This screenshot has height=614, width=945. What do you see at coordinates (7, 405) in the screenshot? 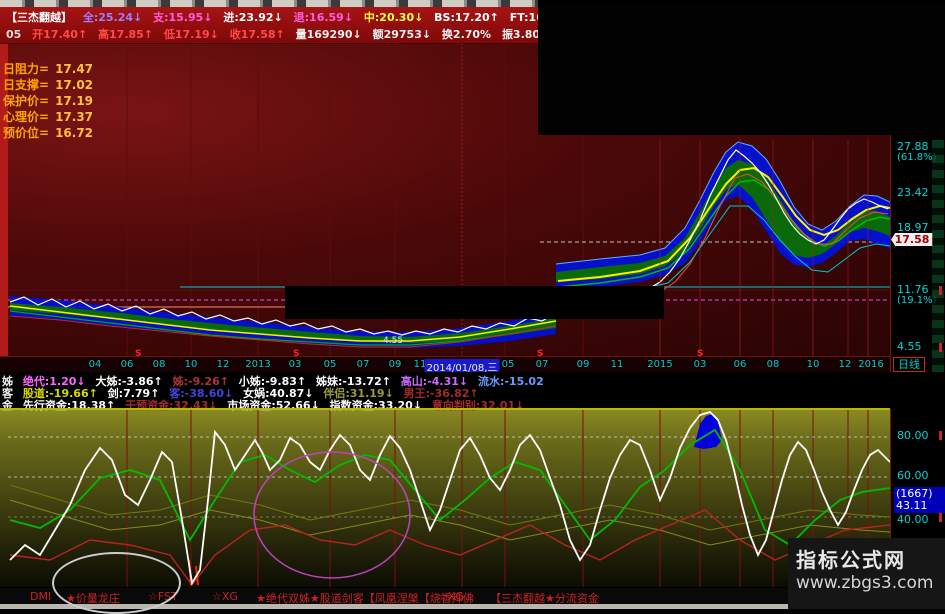
I see `row-prefix: 金` at bounding box center [7, 405].